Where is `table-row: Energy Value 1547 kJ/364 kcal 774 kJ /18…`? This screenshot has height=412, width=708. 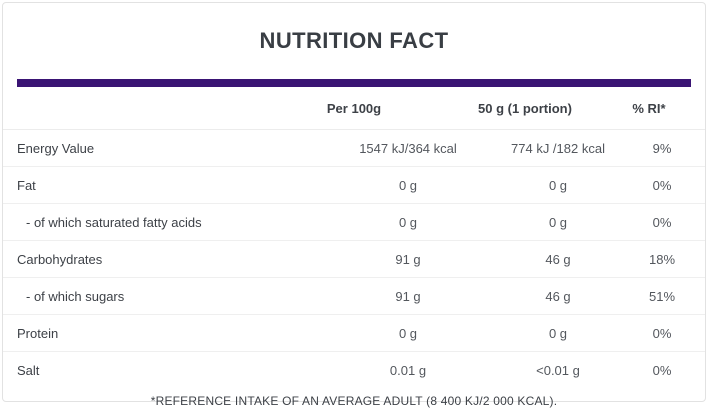
table-row: Energy Value 1547 kJ/364 kcal 774 kJ /18… is located at coordinates (354, 148).